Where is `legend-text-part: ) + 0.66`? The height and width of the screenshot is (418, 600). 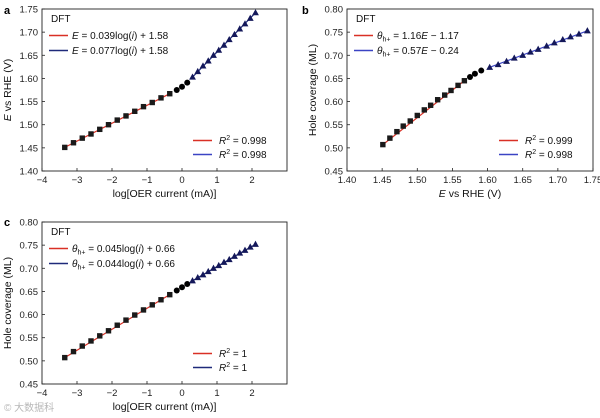
legend-text-part: ) + 0.66 is located at coordinates (158, 264).